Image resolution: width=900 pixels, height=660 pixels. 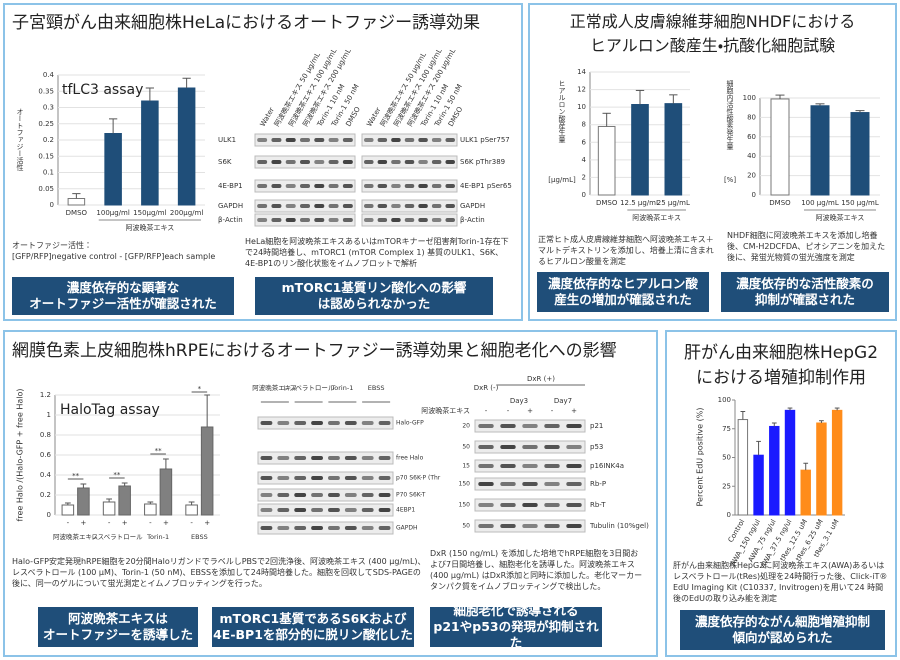 I want to click on y-tick-label: 1, so click(x=49, y=415).